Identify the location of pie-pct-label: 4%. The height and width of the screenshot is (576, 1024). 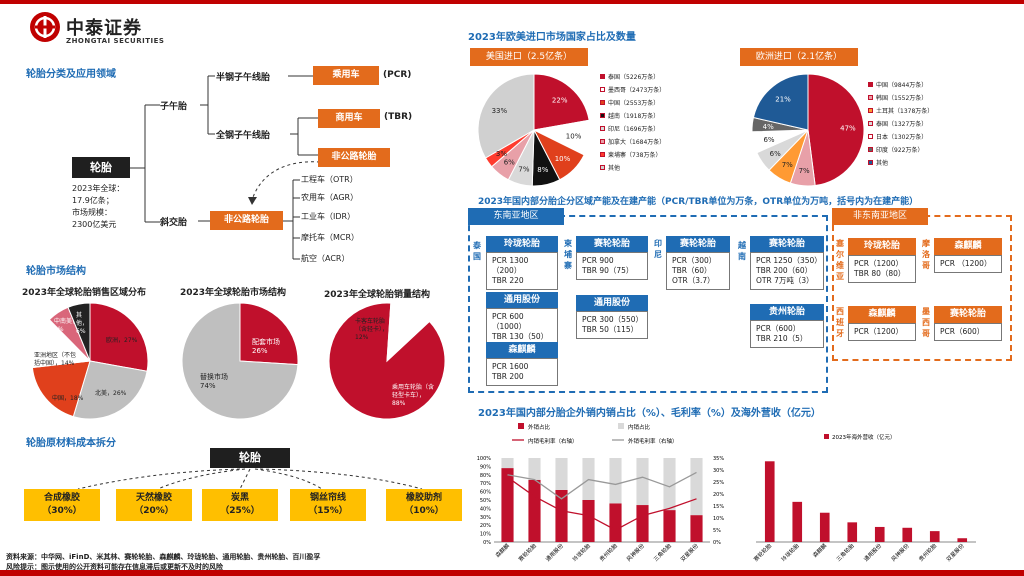
(768, 127).